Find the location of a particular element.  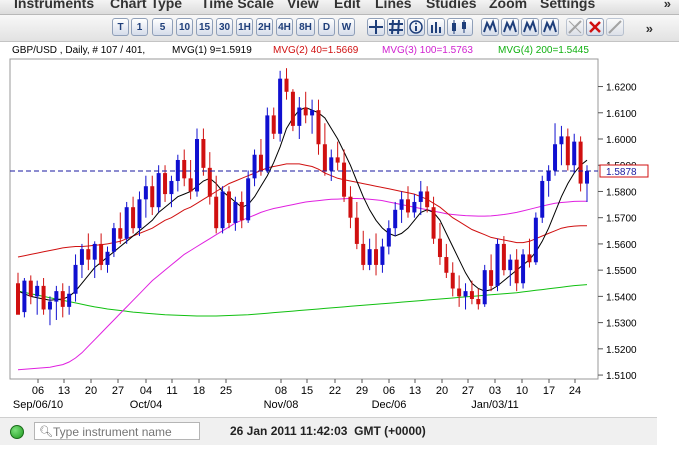

x-tick-label: 10 is located at coordinates (522, 391).